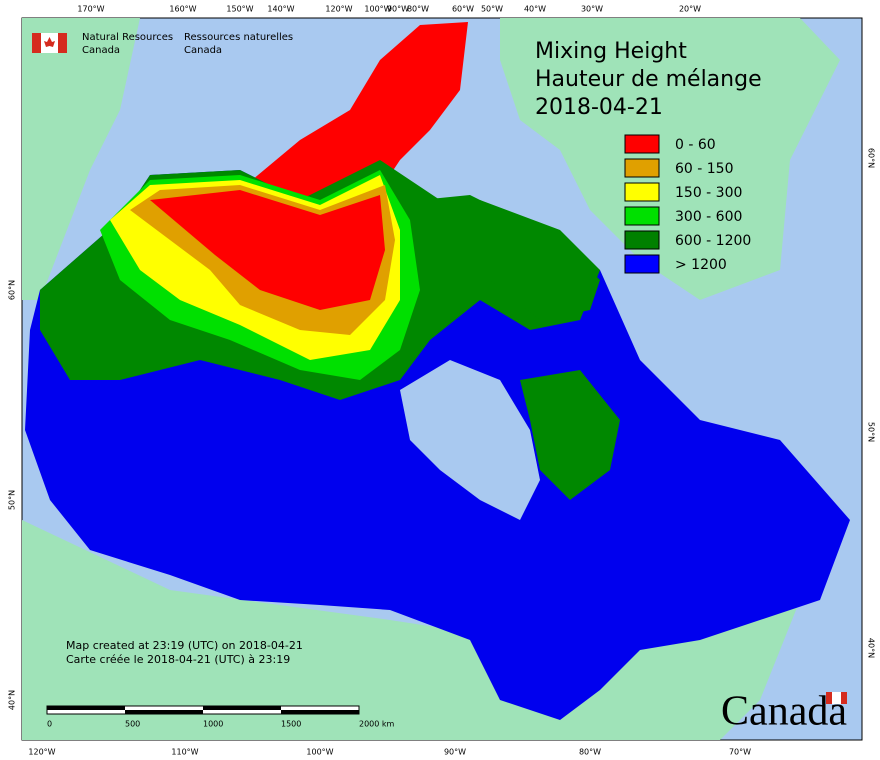 This screenshot has width=880, height=760. I want to click on scale-label: 500, so click(132, 724).